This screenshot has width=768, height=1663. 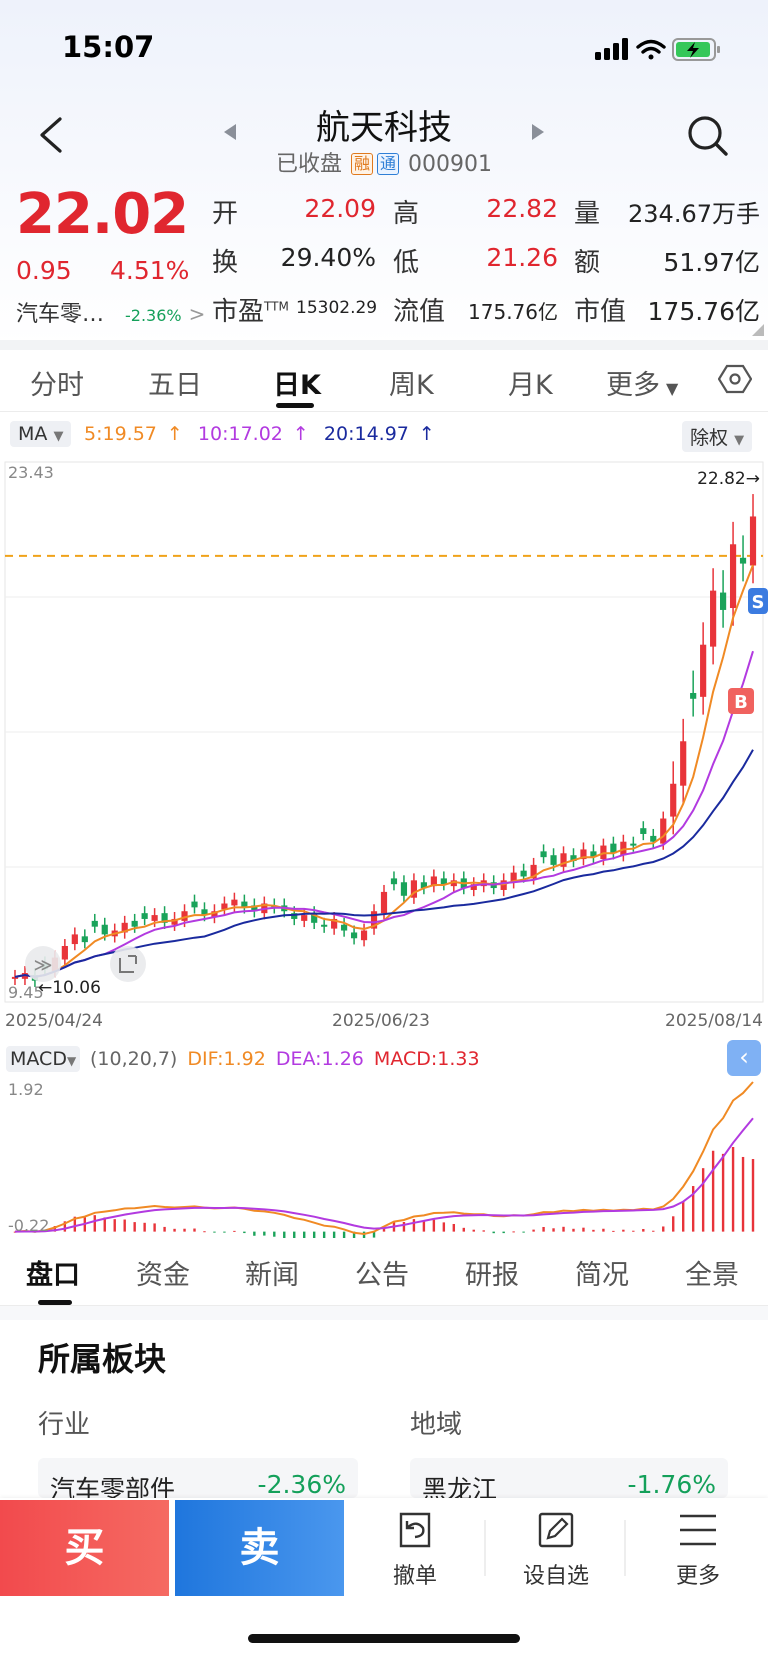 What do you see at coordinates (285, 1059) in the screenshot?
I see `macd-values: (10,20,7) DIF:1.92 DEA:1.26 MACD:1.33` at bounding box center [285, 1059].